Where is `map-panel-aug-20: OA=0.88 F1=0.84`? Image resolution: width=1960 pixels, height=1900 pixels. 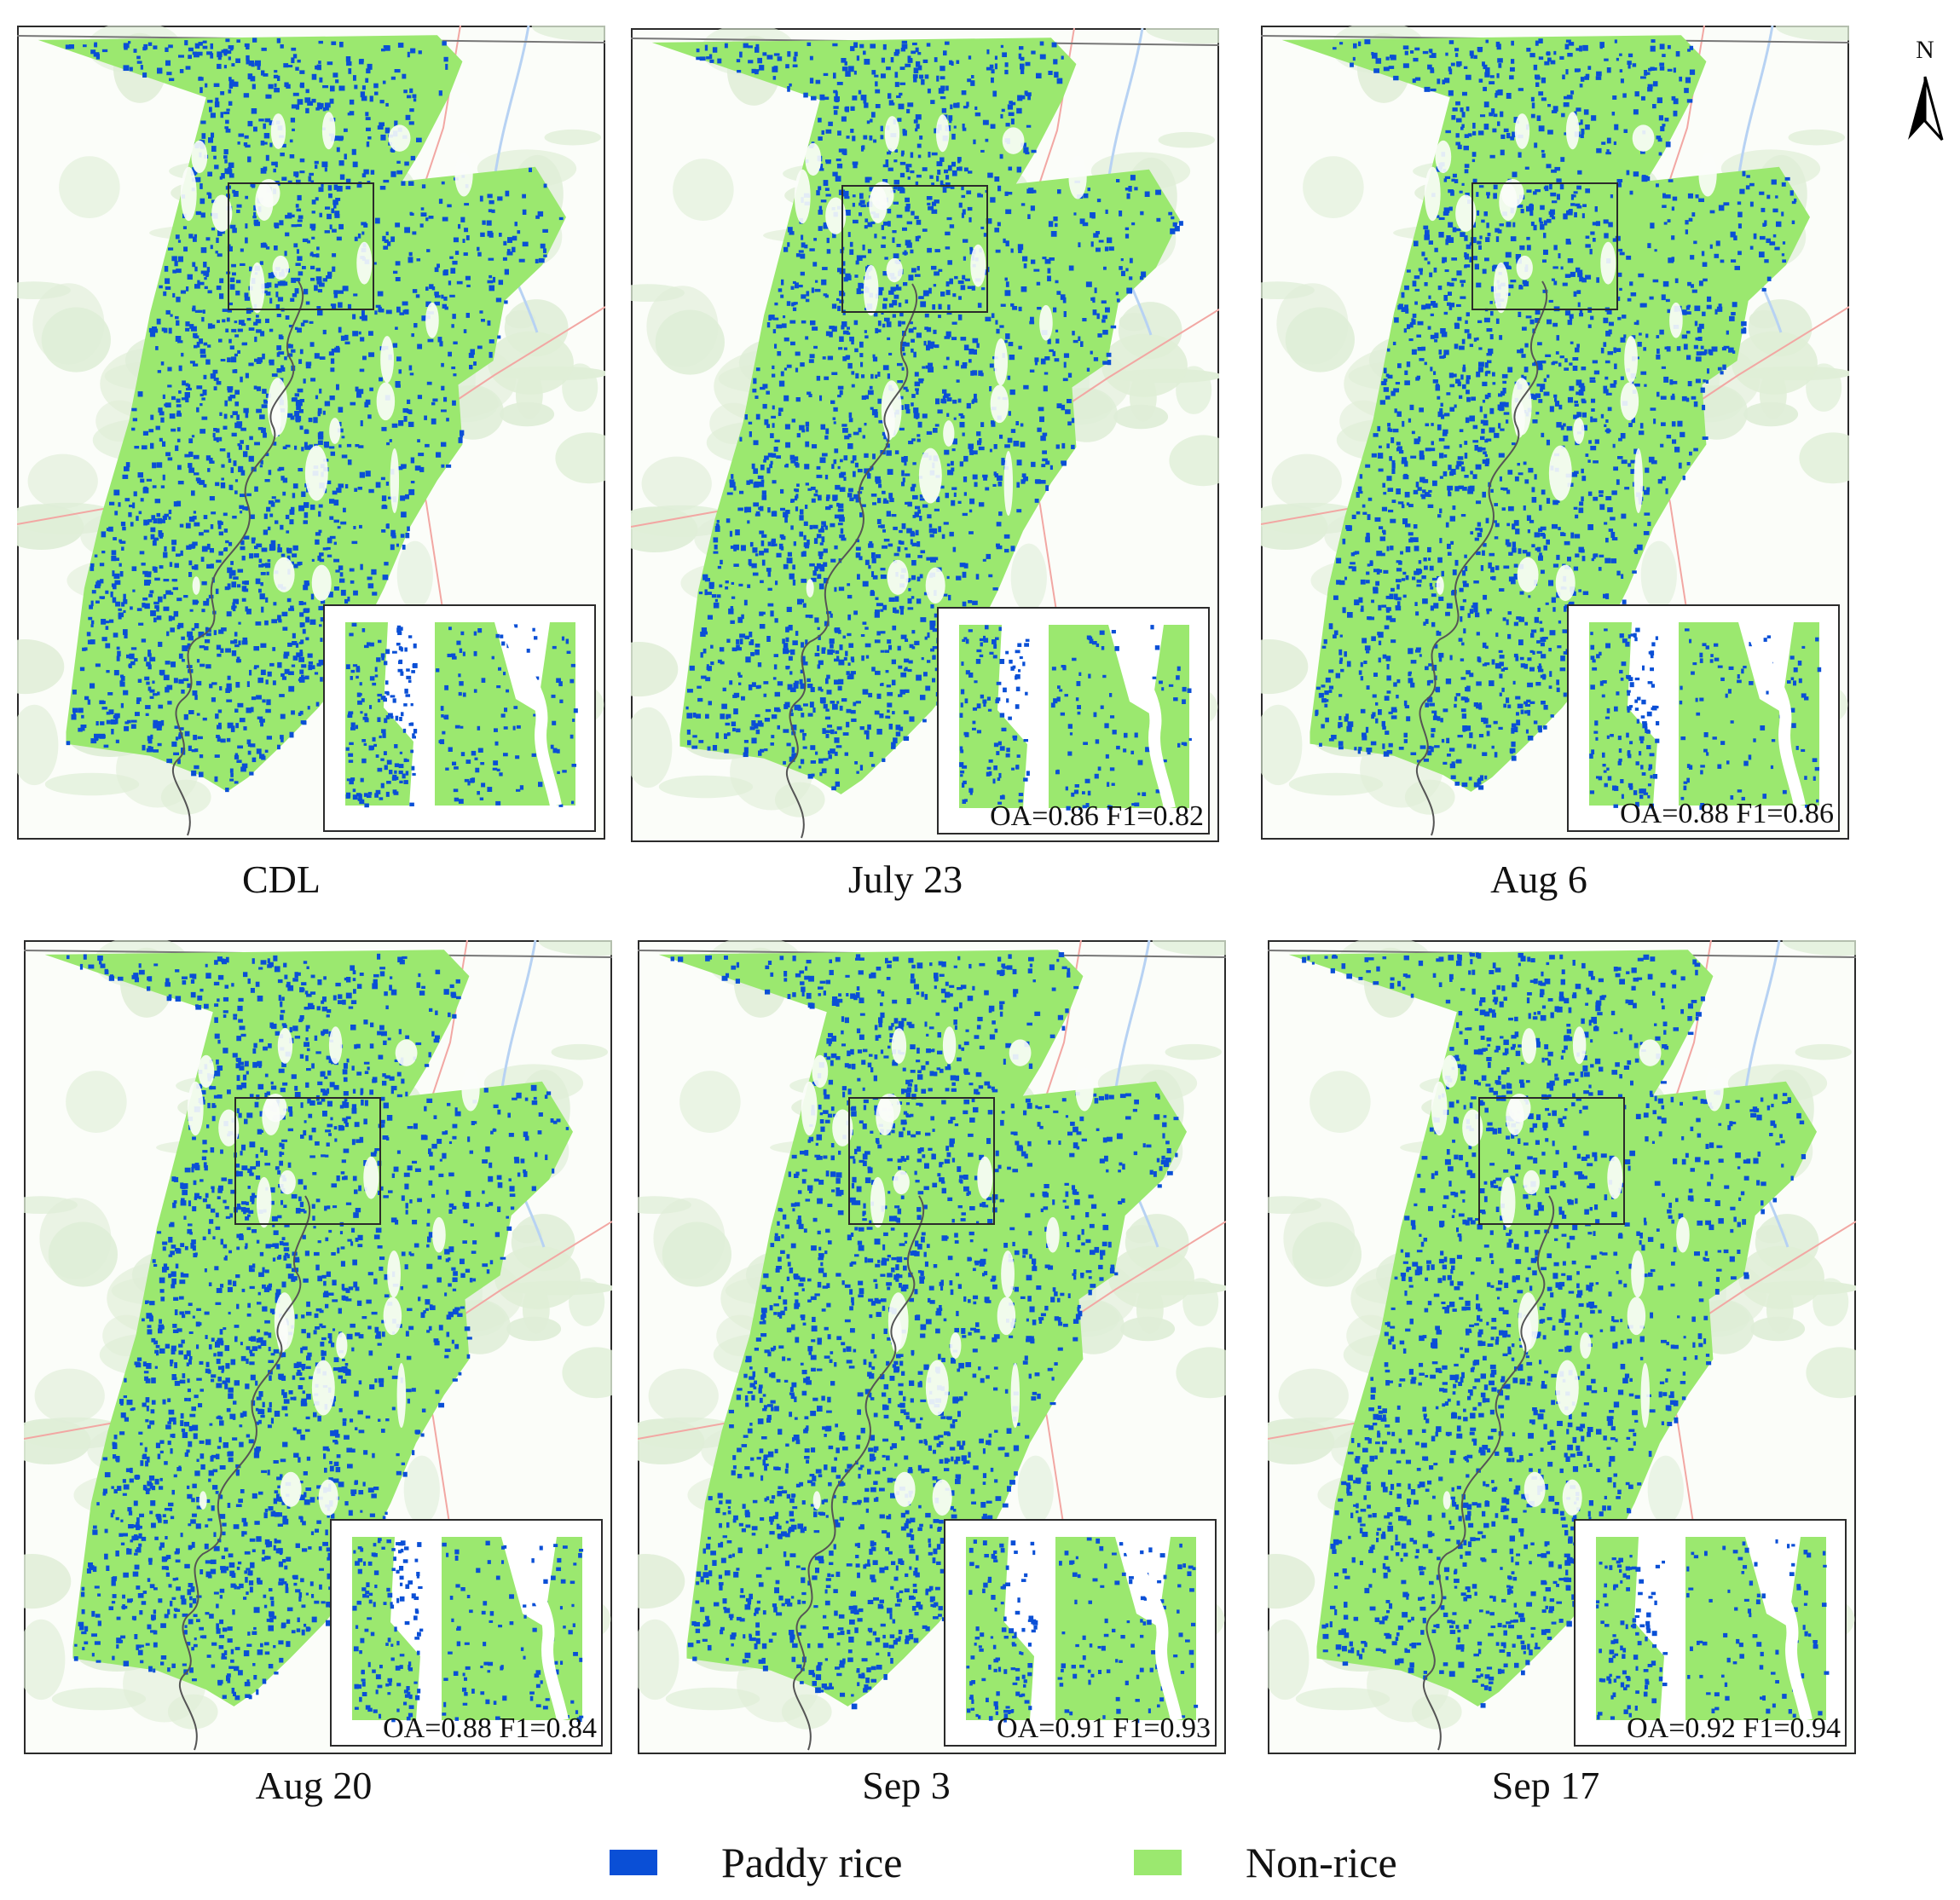 map-panel-aug-20: OA=0.88 F1=0.84 is located at coordinates (318, 1347).